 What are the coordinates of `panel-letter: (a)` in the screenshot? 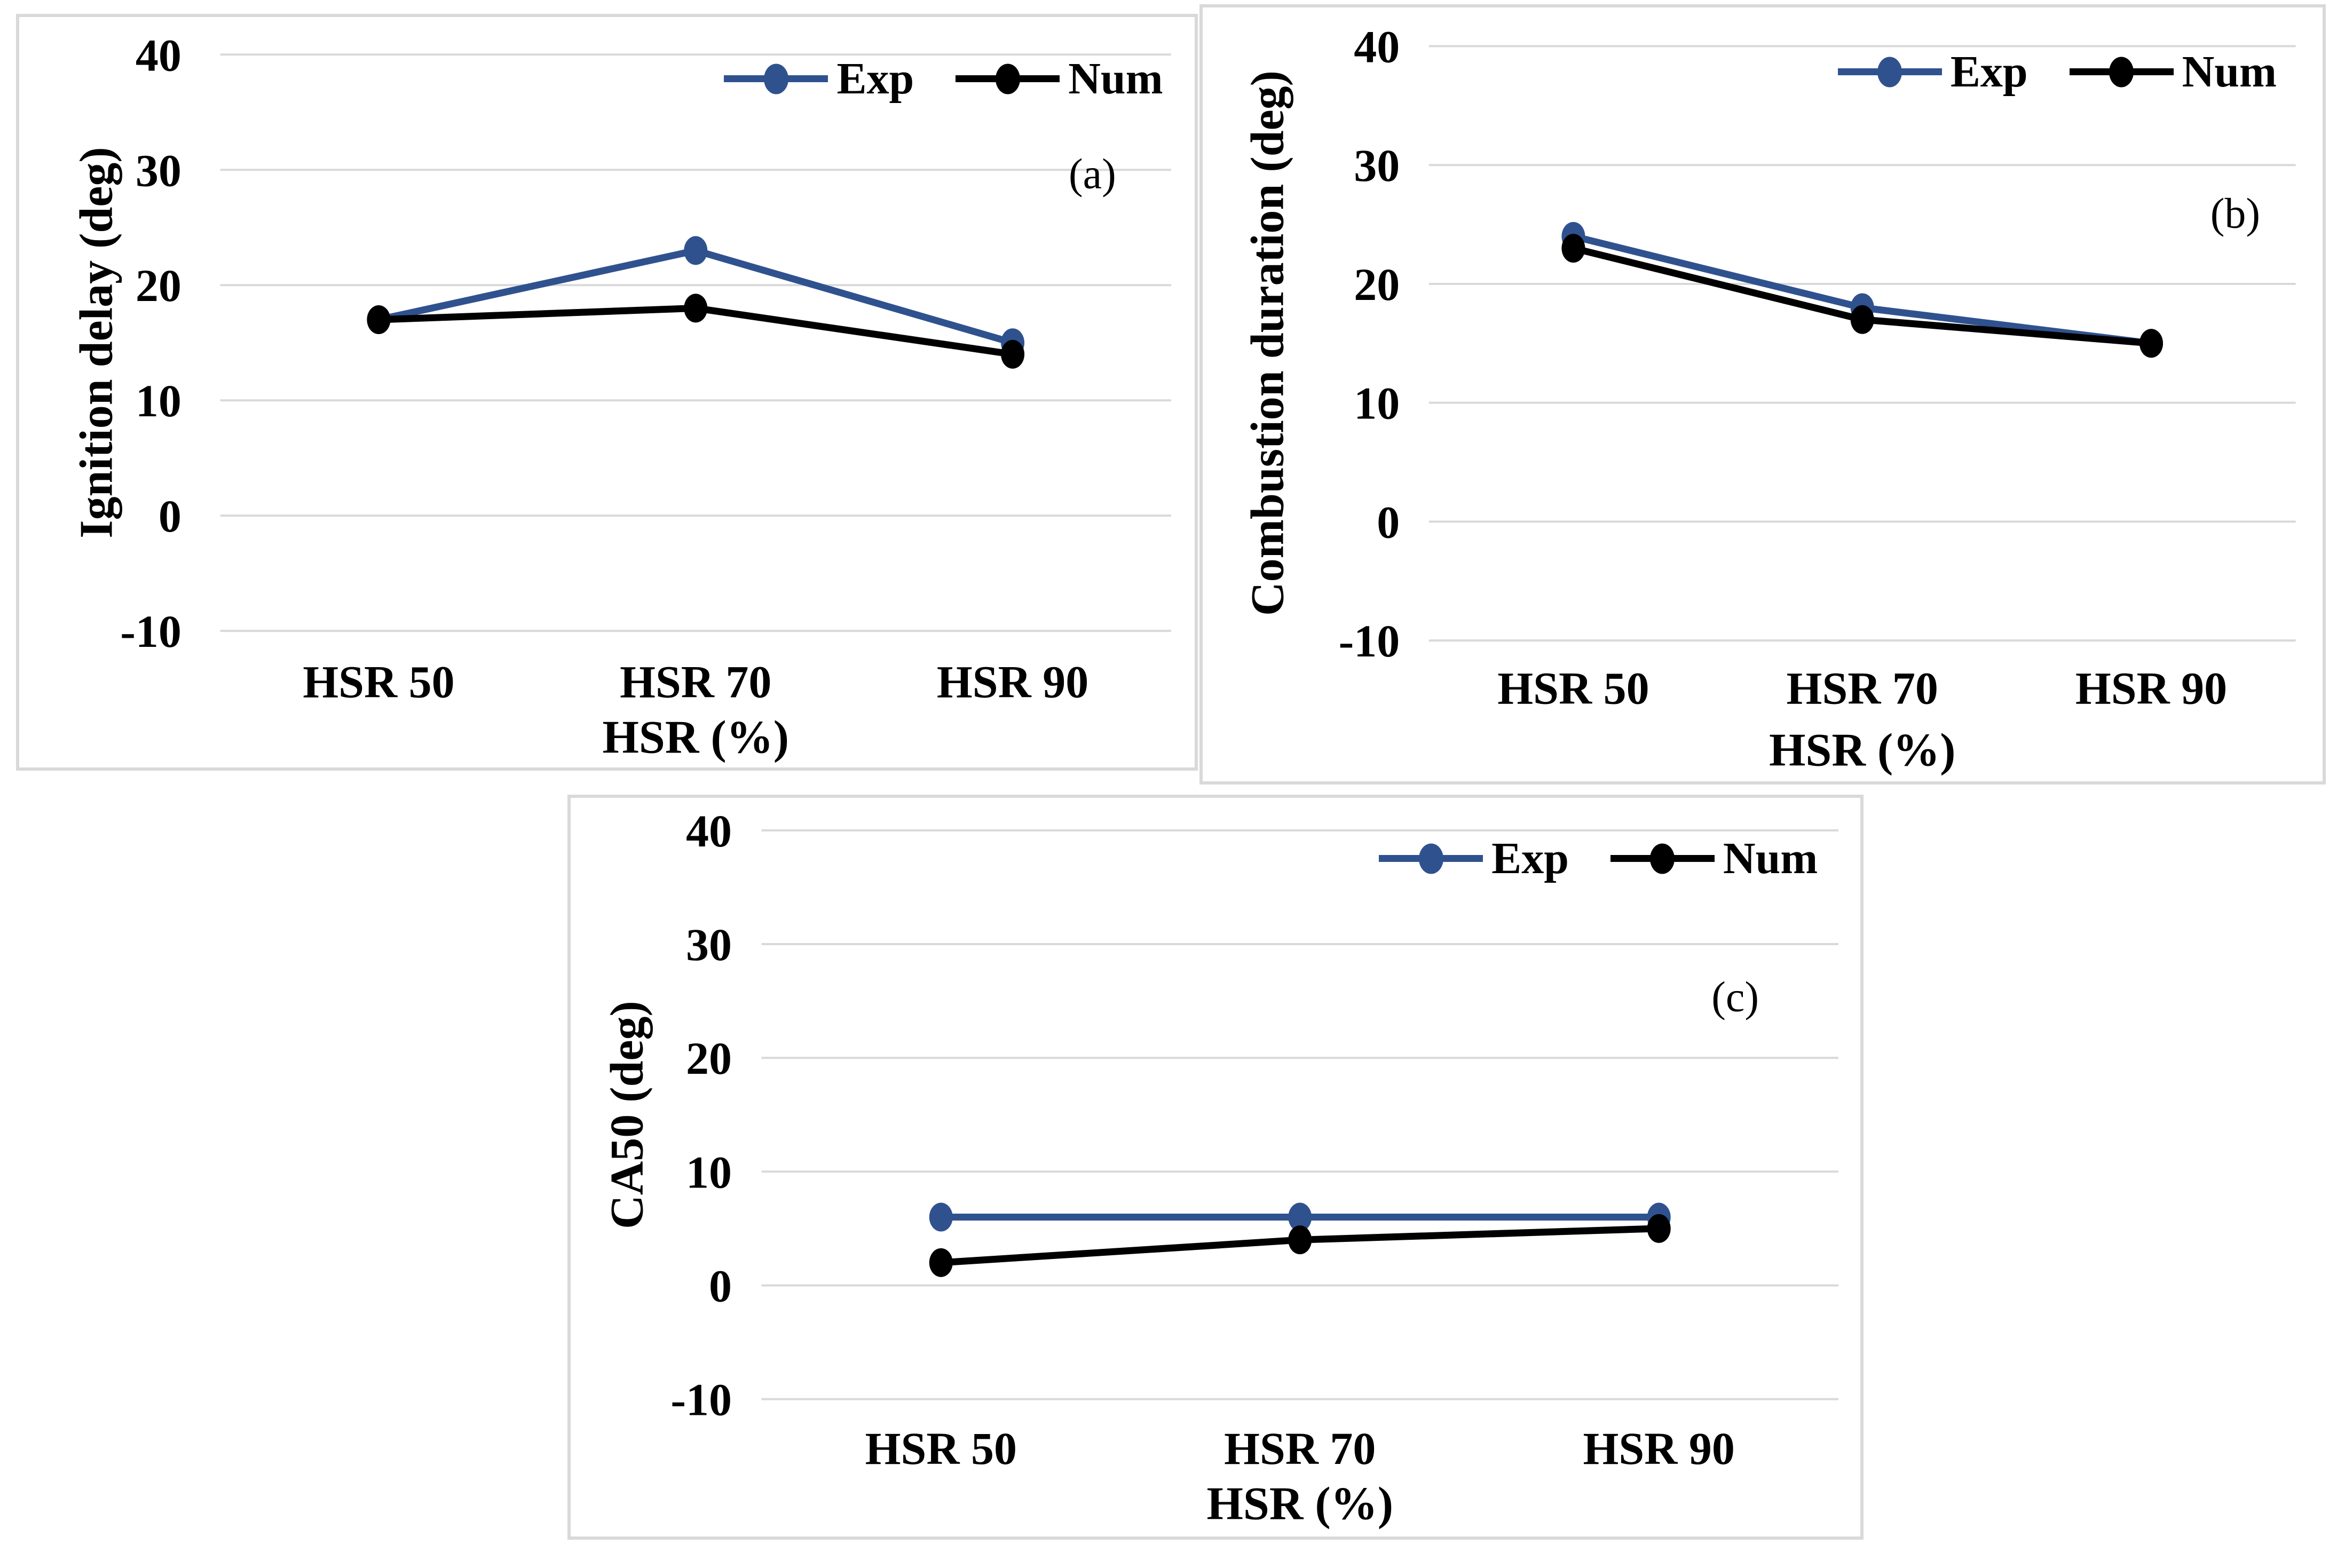 It's located at (1092, 174).